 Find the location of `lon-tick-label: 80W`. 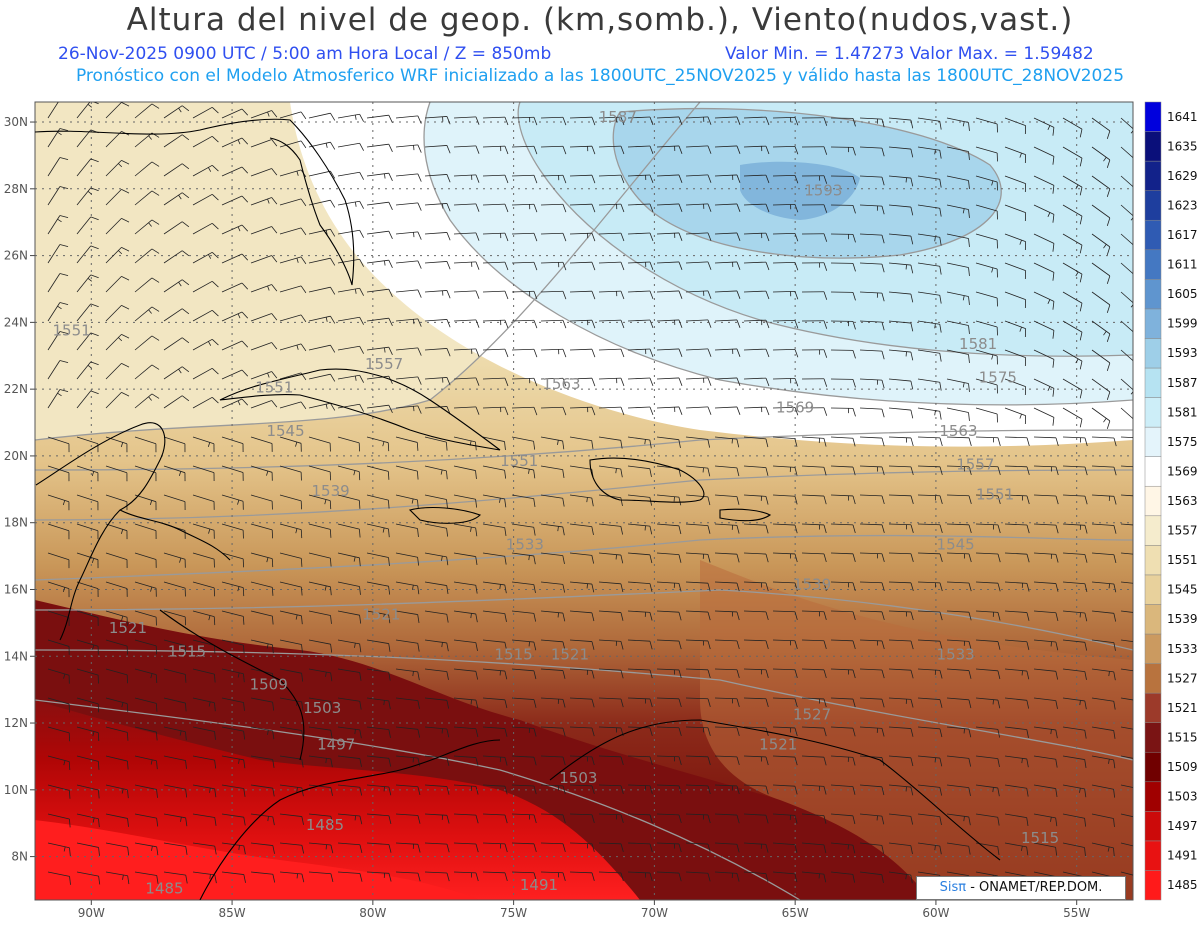

lon-tick-label: 80W is located at coordinates (372, 913).